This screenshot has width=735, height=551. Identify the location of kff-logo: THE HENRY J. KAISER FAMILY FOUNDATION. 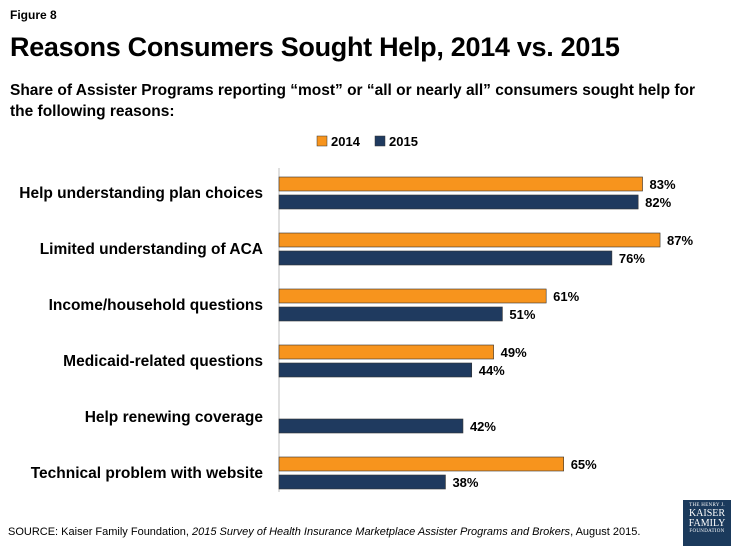
(707, 523).